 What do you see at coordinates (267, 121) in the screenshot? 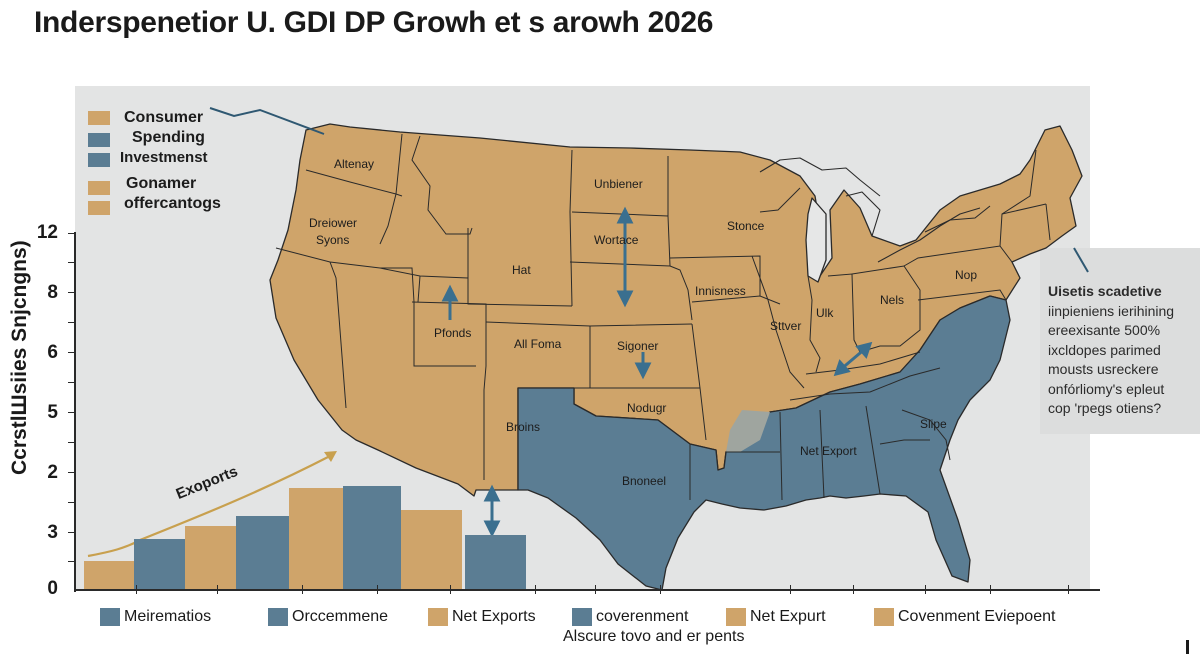
I see `leader-line-top` at bounding box center [267, 121].